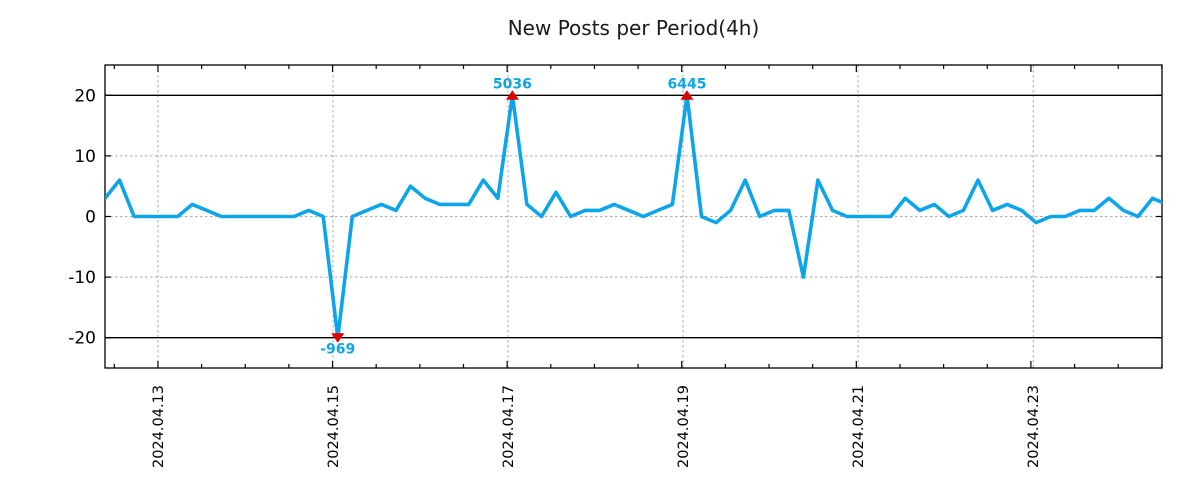  I want to click on x-tick-label: 2024.04.23, so click(1034, 426).